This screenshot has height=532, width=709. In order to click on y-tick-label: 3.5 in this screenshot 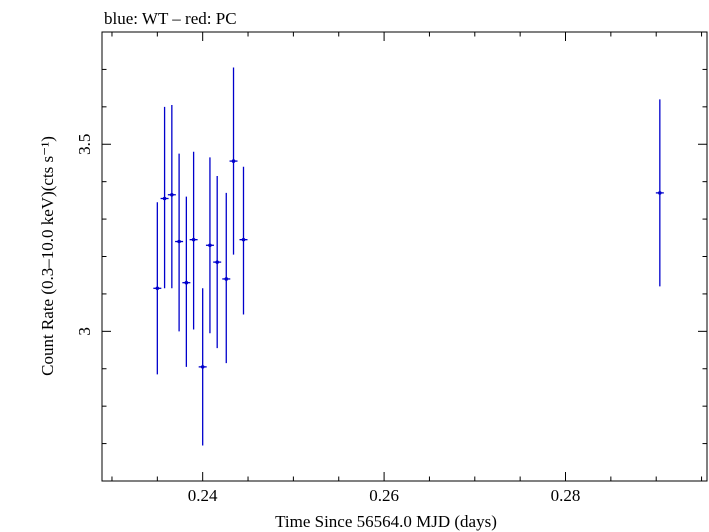, I will do `click(84, 144)`.